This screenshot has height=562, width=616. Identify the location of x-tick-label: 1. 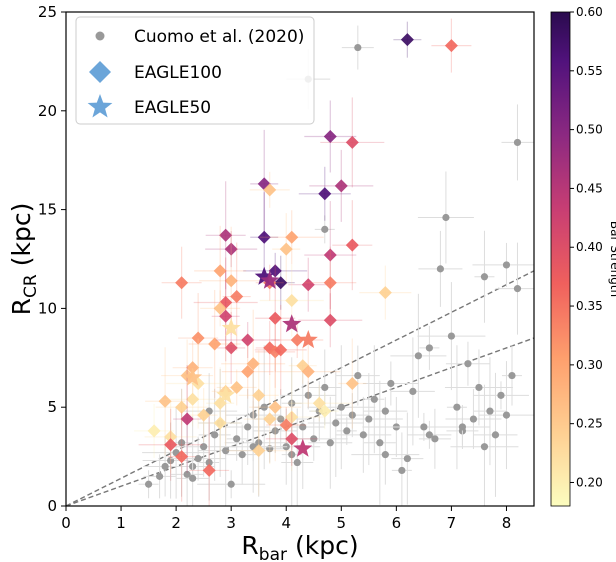
(121, 523).